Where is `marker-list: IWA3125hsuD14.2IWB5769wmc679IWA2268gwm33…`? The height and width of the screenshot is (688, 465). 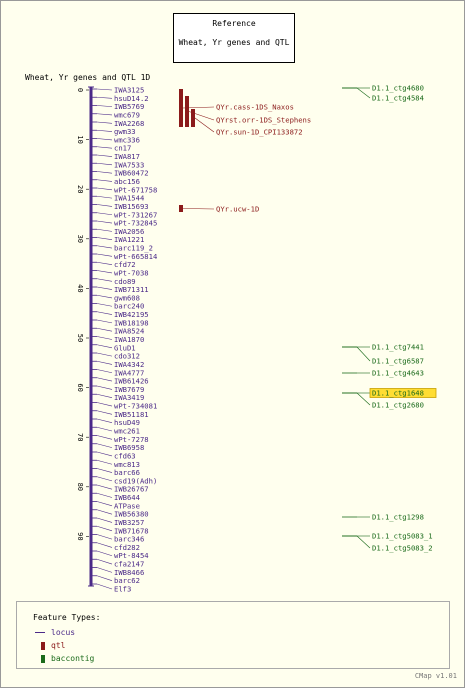 marker-list: IWA3125hsuD14.2IWB5769wmc679IWA2268gwm33… is located at coordinates (124, 340).